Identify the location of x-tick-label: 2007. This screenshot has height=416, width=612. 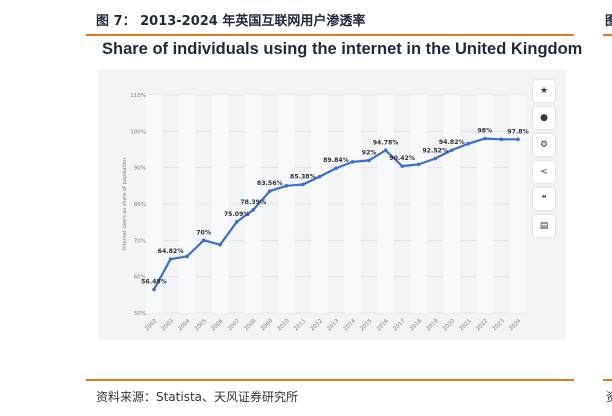
(234, 325).